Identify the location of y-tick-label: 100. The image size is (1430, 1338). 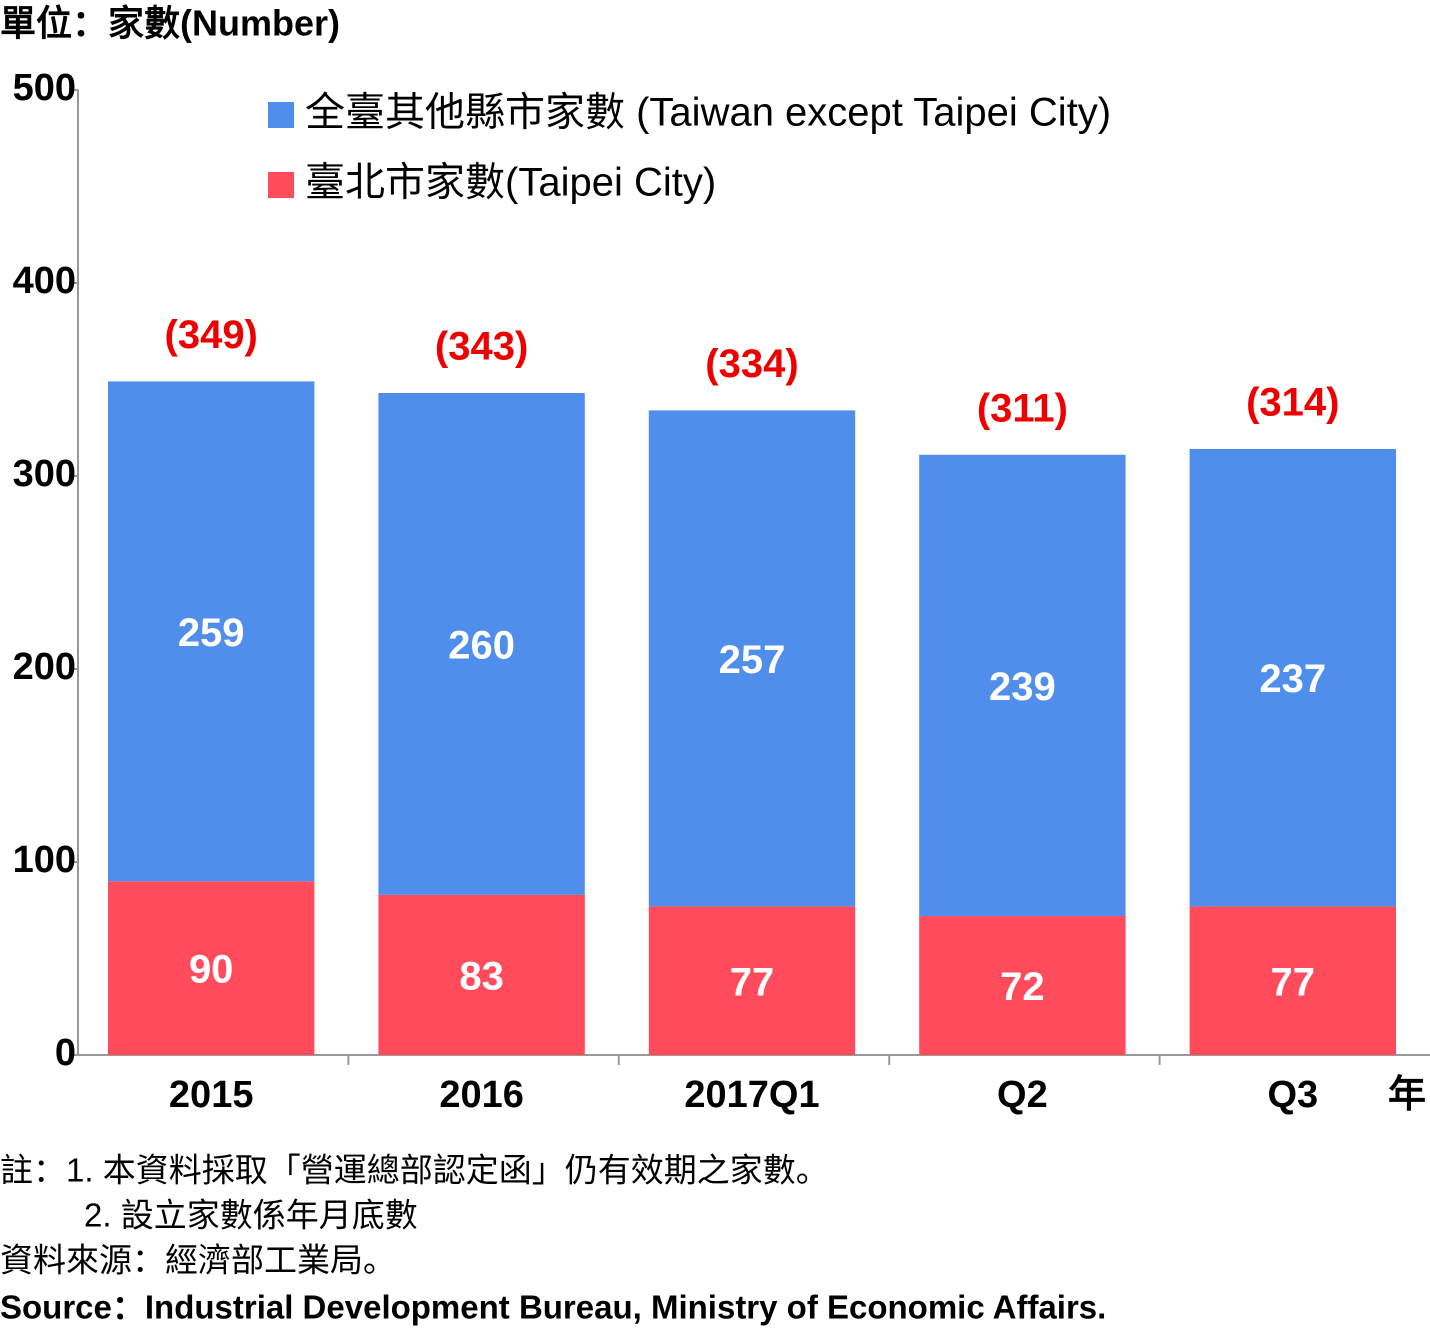
(44, 860).